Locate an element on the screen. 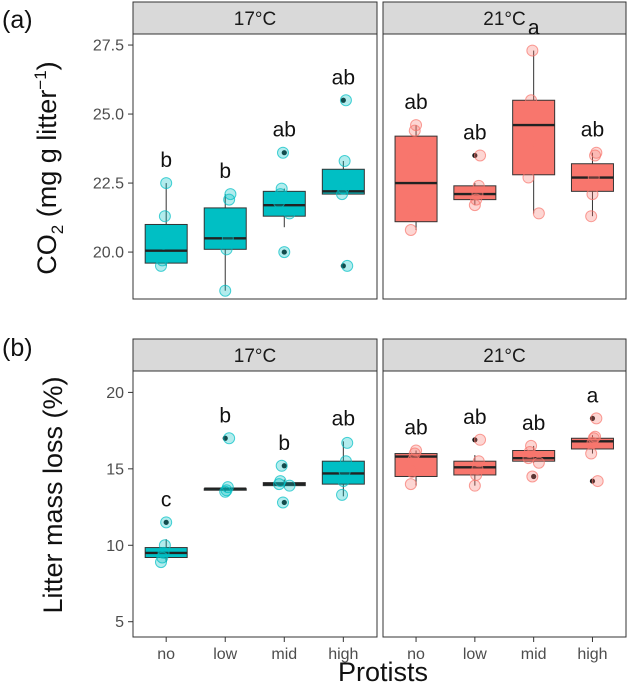  y-title-rest: (mg g litter is located at coordinates (47, 157).